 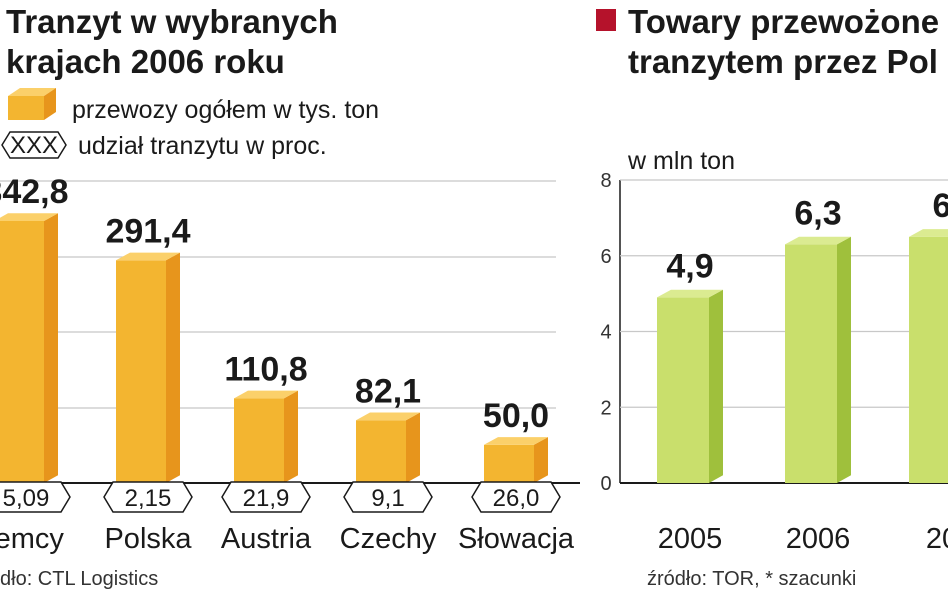 I want to click on left-title-line-1: Tranzyt w wybranych, so click(x=172, y=21).